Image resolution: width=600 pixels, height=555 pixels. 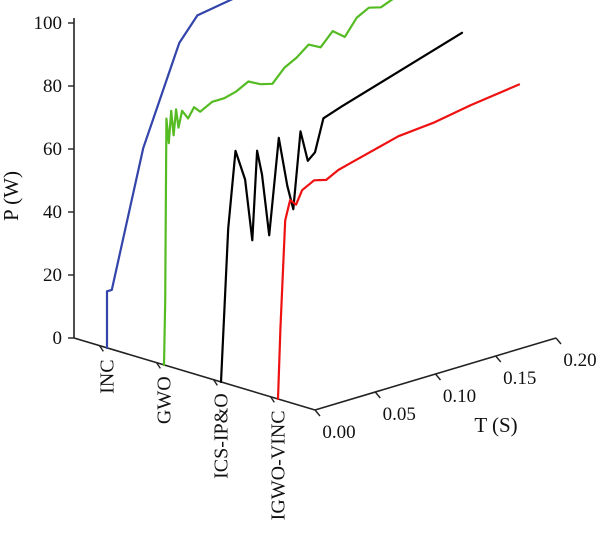 I want to click on y-axis-title: P (W), so click(x=11, y=196).